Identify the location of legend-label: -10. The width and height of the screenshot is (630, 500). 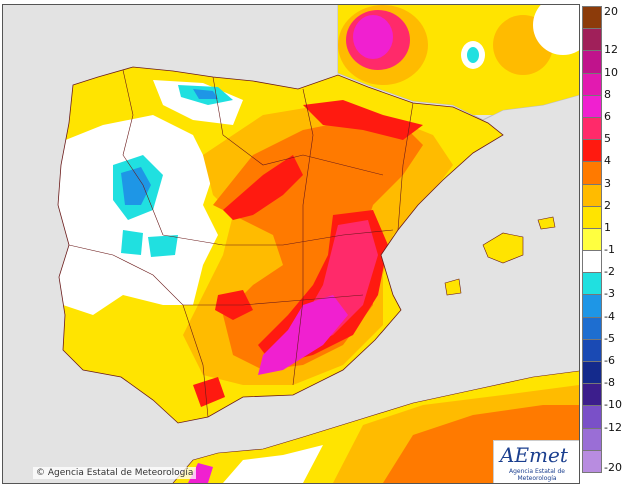
(613, 405).